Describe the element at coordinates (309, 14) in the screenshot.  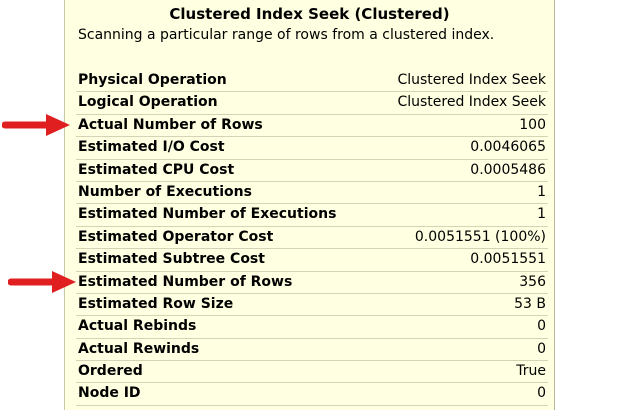
I see `tooltip-title: Clustered Index Seek (Clustered)` at that location.